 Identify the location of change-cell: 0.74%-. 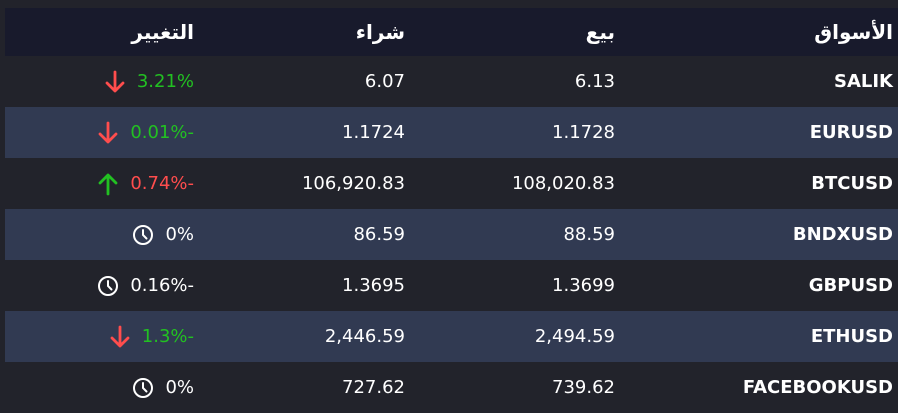
(145, 183).